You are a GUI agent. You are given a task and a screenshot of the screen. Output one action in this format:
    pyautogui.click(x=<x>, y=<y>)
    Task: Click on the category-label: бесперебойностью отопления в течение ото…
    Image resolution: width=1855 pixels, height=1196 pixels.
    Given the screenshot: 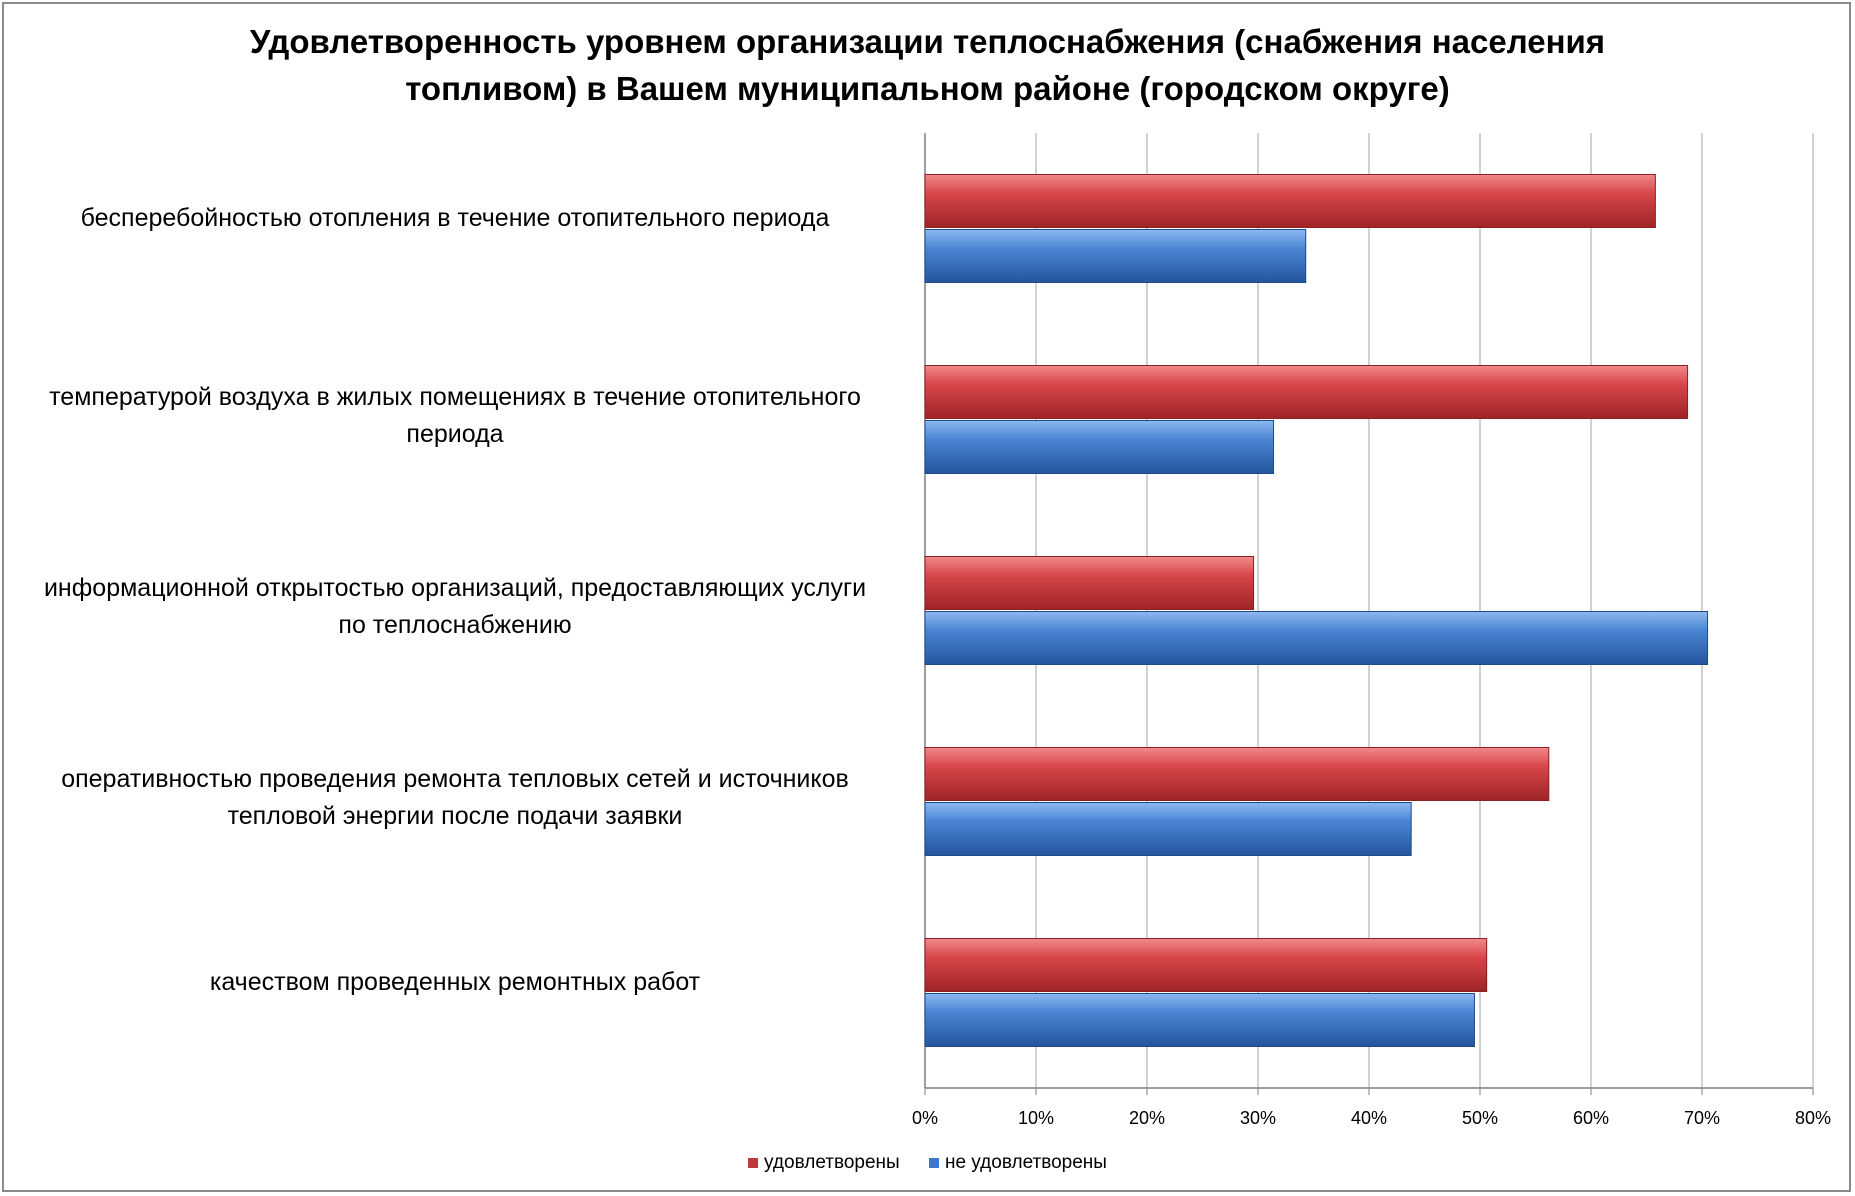 What is the action you would take?
    pyautogui.click(x=455, y=218)
    